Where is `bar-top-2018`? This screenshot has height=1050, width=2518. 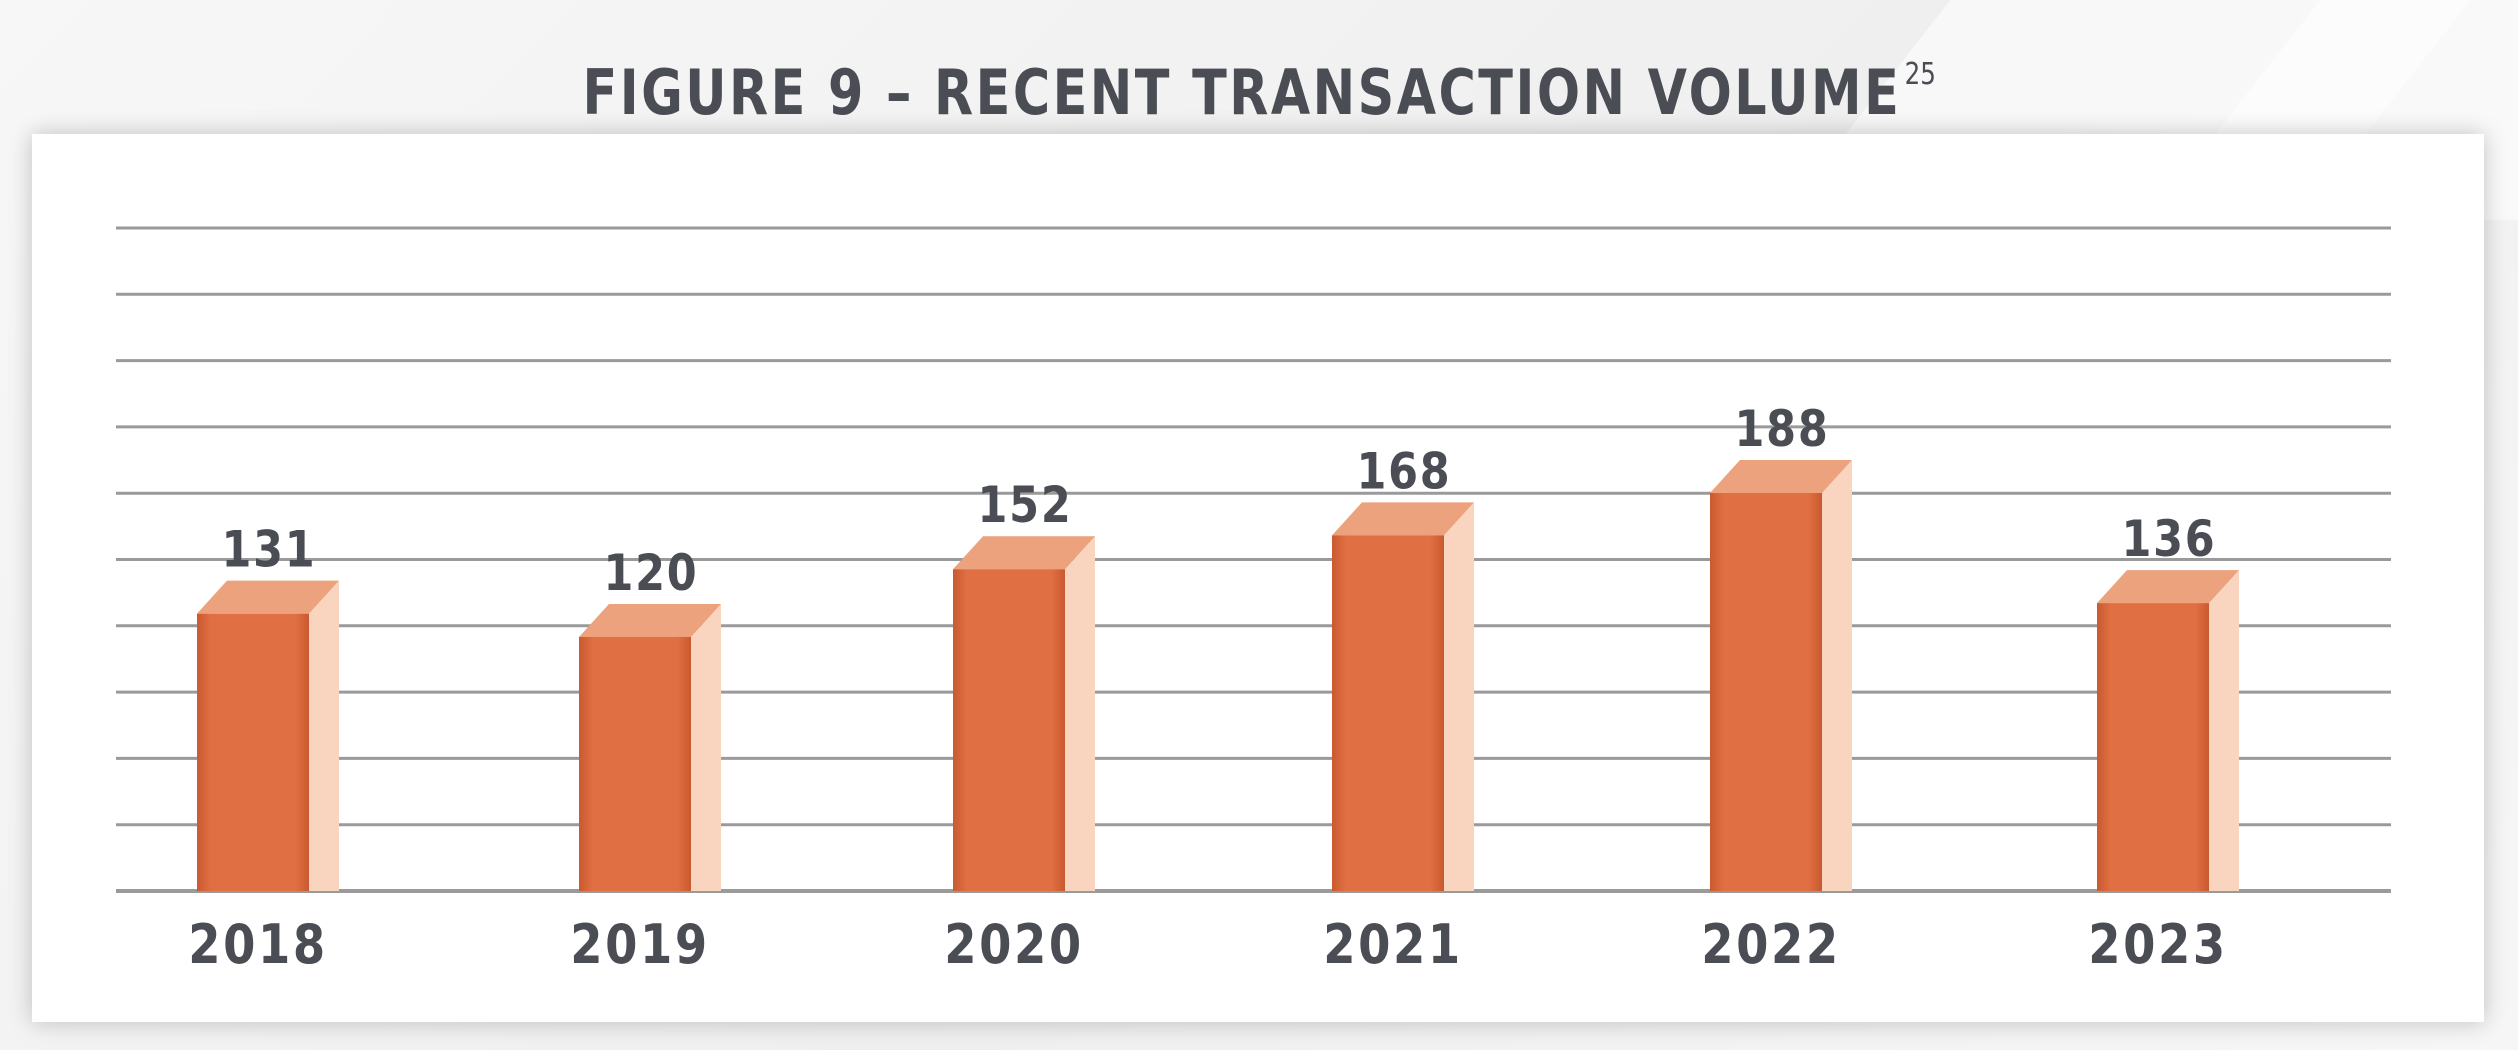 bar-top-2018 is located at coordinates (268, 597).